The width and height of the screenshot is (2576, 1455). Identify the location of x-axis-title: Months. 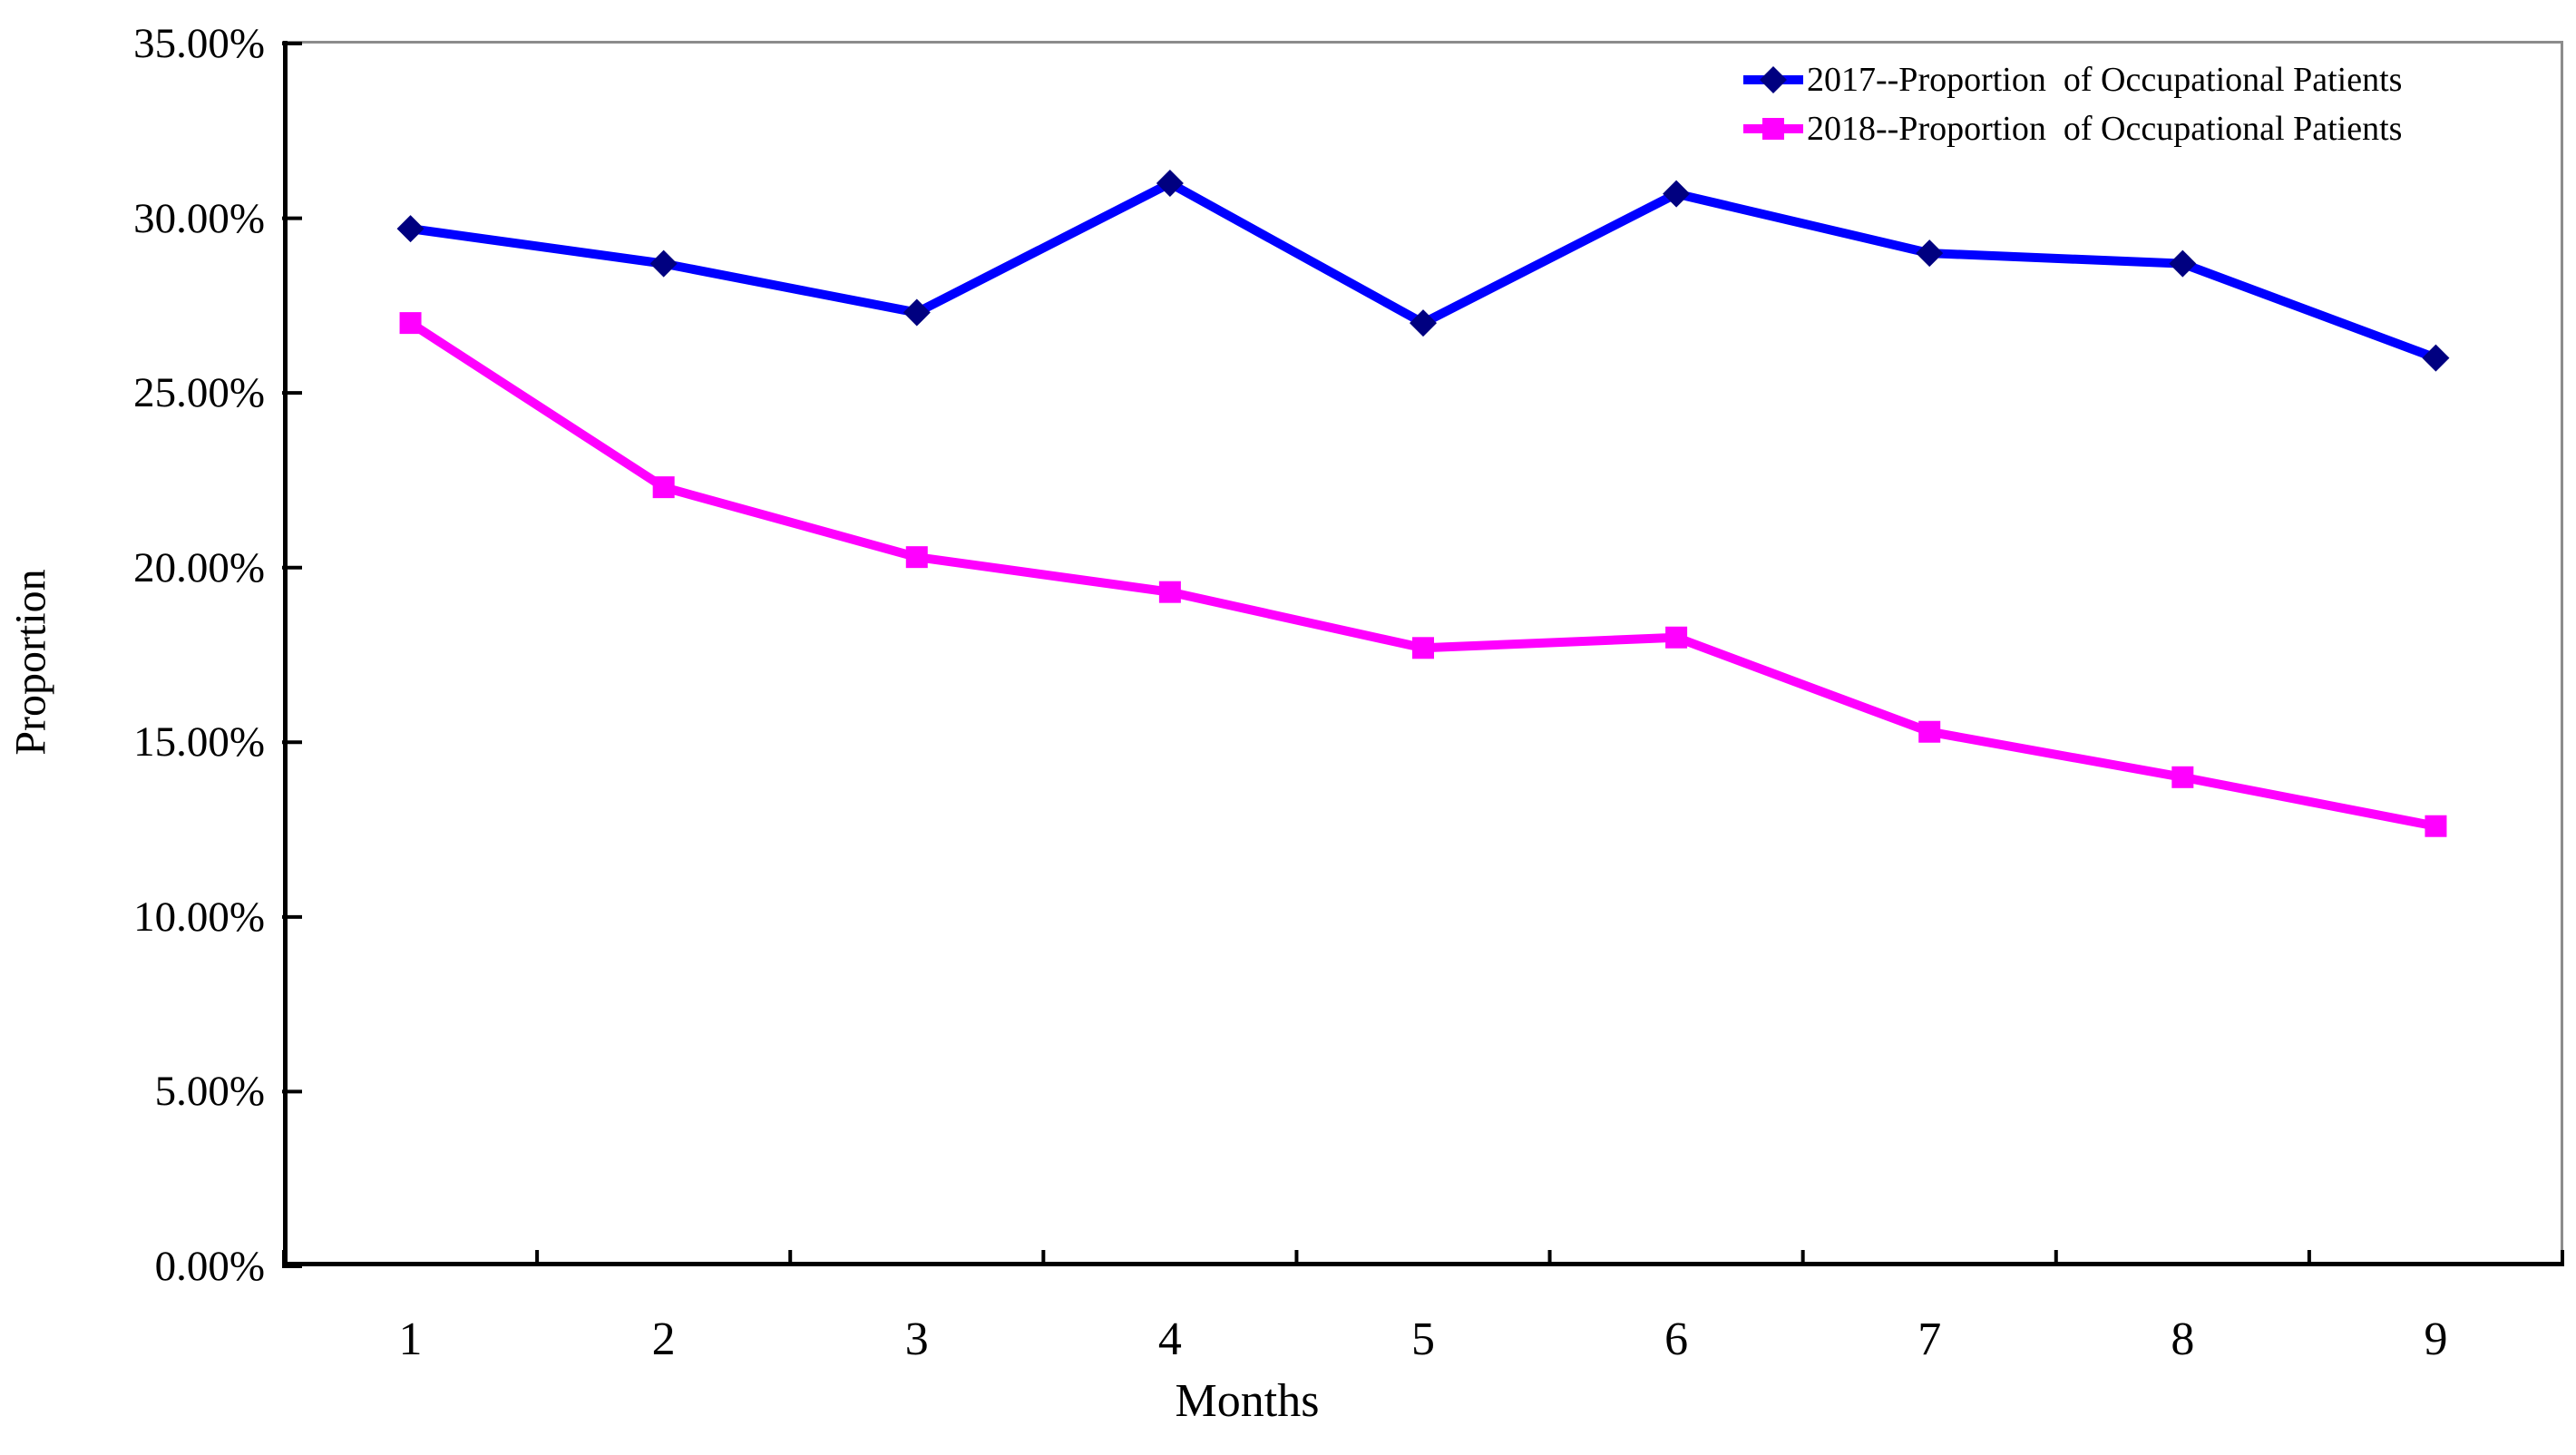
(1247, 1401).